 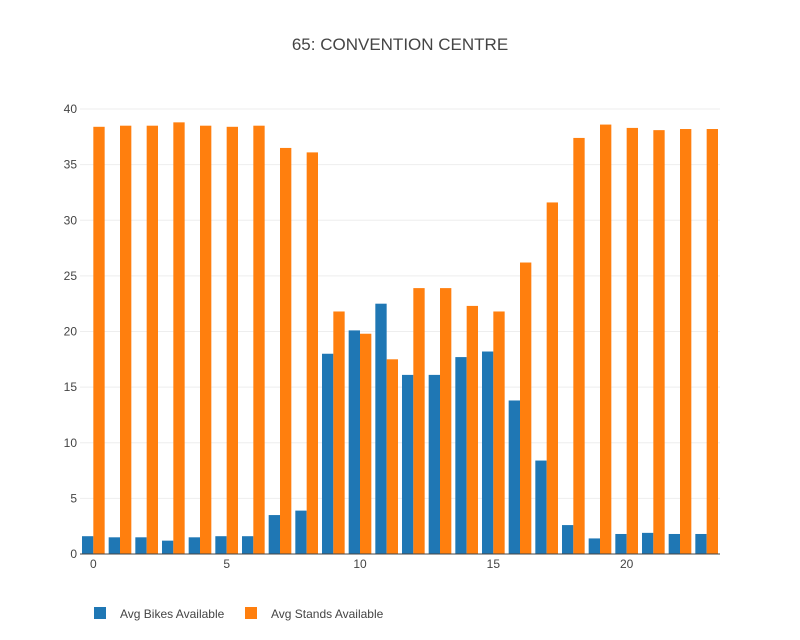 What do you see at coordinates (627, 564) in the screenshot?
I see `x-tick-label: 20` at bounding box center [627, 564].